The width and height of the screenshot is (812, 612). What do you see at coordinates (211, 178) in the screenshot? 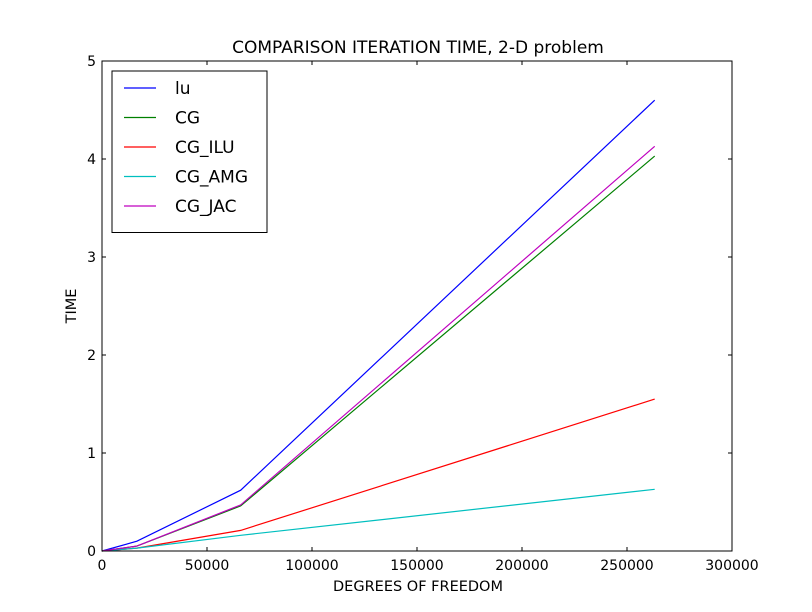
I see `legend-label: CG_AMG` at bounding box center [211, 178].